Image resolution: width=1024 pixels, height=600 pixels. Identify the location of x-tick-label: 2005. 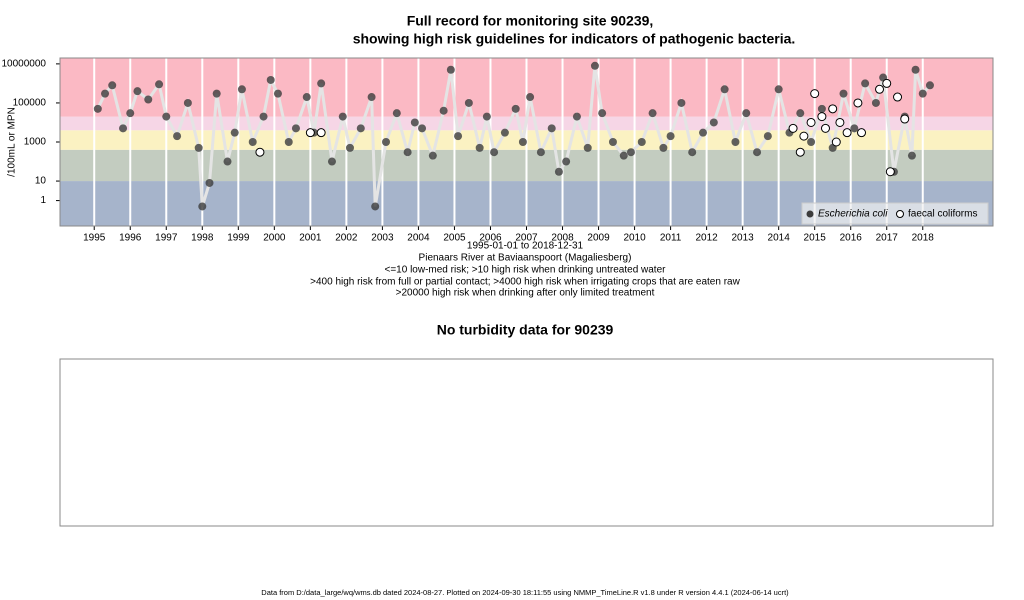
(454, 238).